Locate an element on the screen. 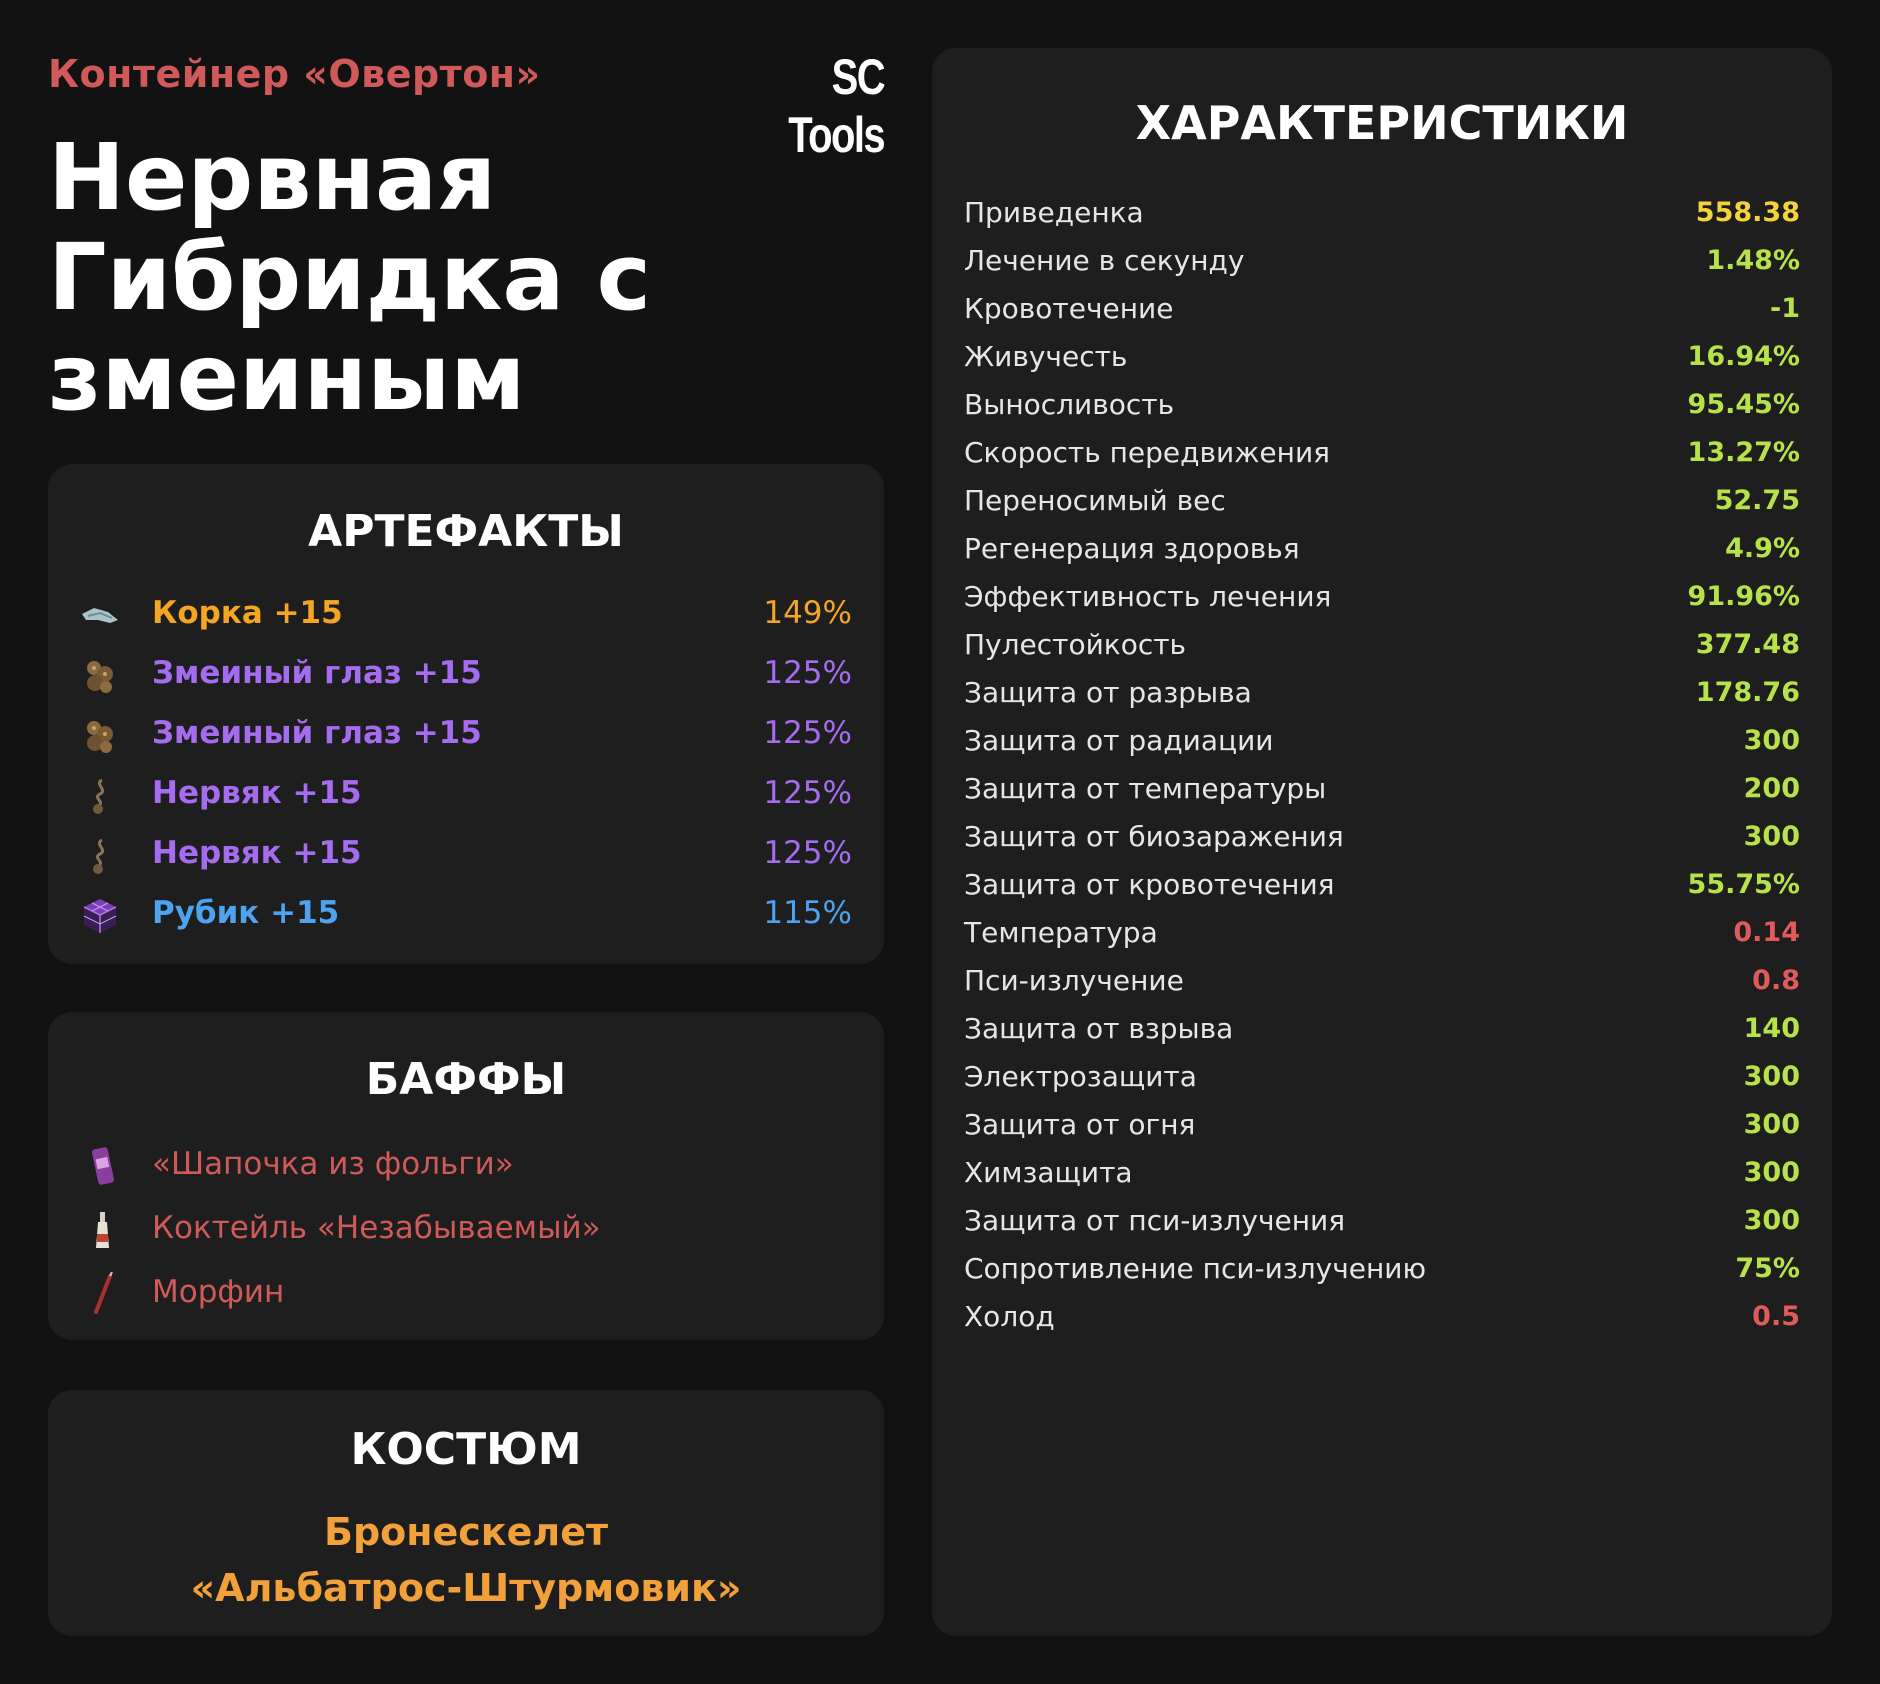 This screenshot has height=1684, width=1880. artifact-row: Рубик +15 115% is located at coordinates (466, 916).